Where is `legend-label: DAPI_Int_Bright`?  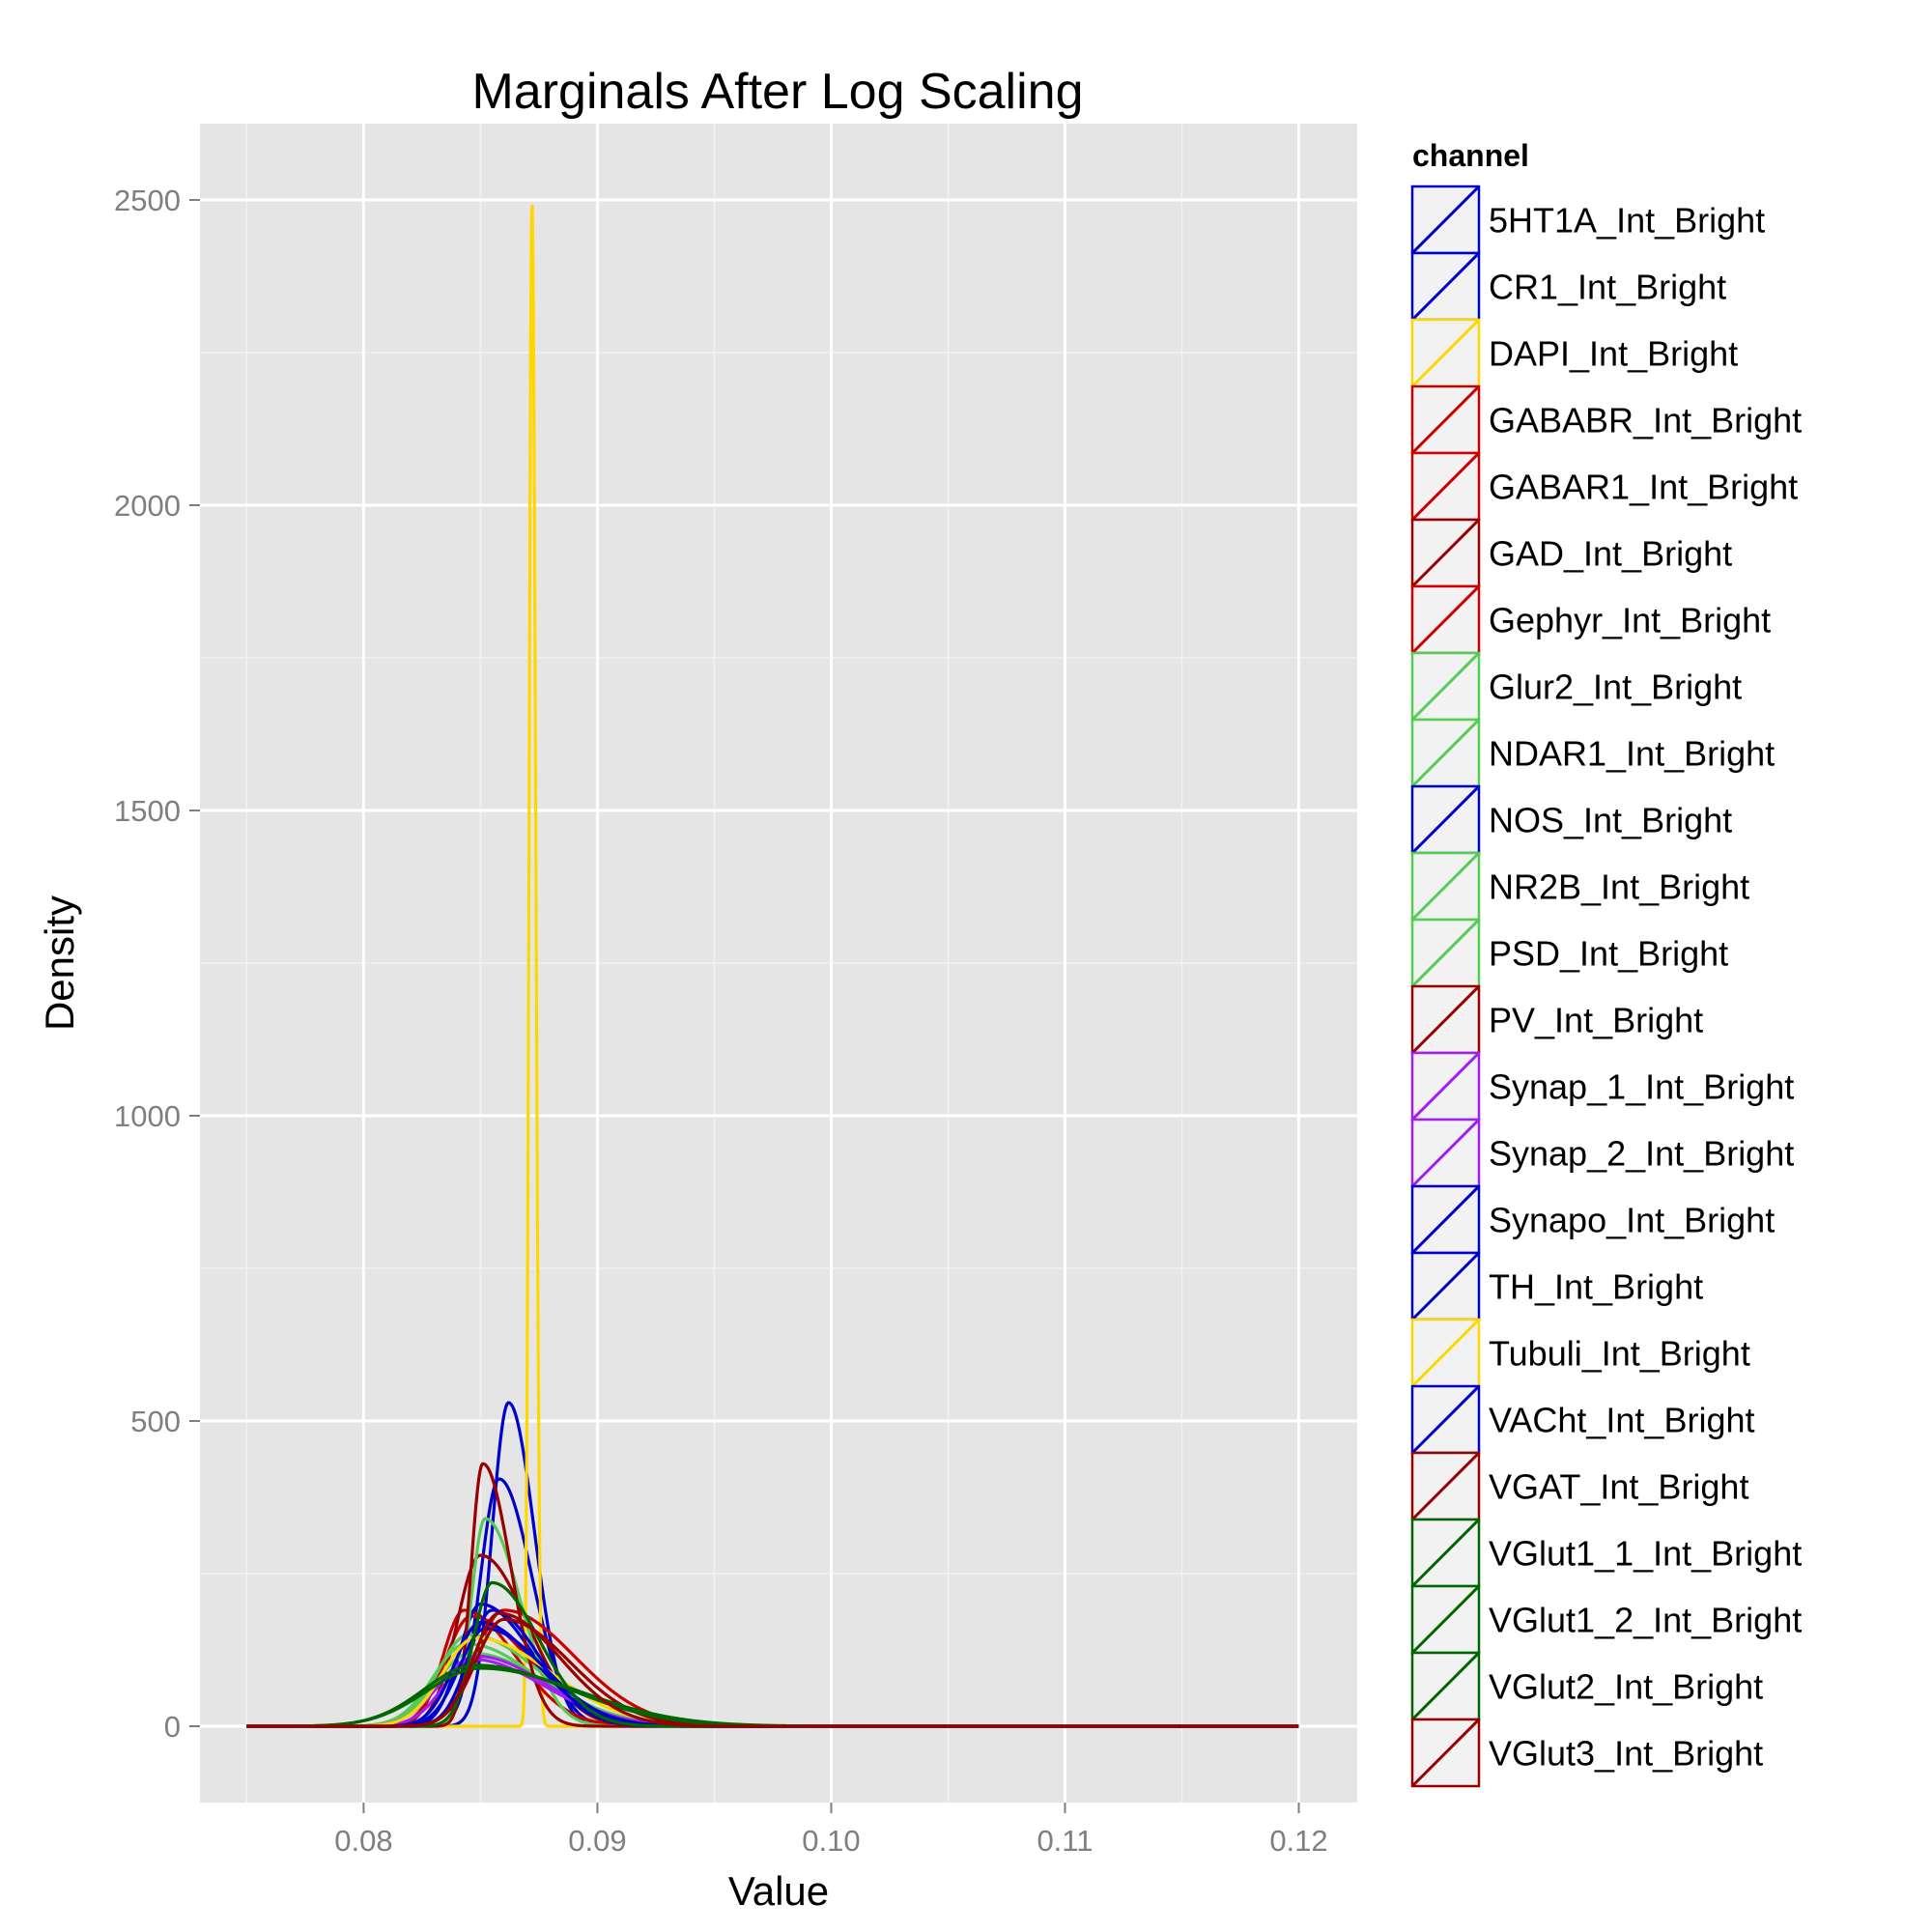
legend-label: DAPI_Int_Bright is located at coordinates (1613, 354).